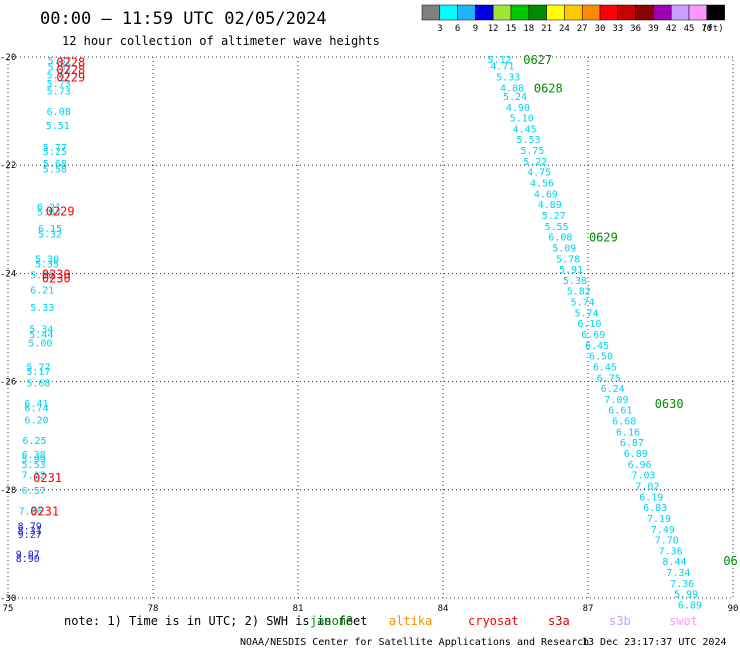 This screenshot has width=740, height=650. I want to click on wave-height-value: 6.61, so click(620, 411).